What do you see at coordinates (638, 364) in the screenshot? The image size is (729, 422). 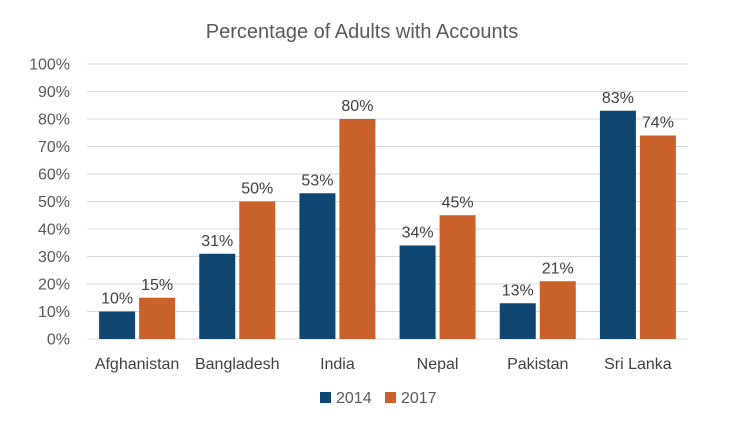 I see `category-label-sri-lanka: Sri Lanka` at bounding box center [638, 364].